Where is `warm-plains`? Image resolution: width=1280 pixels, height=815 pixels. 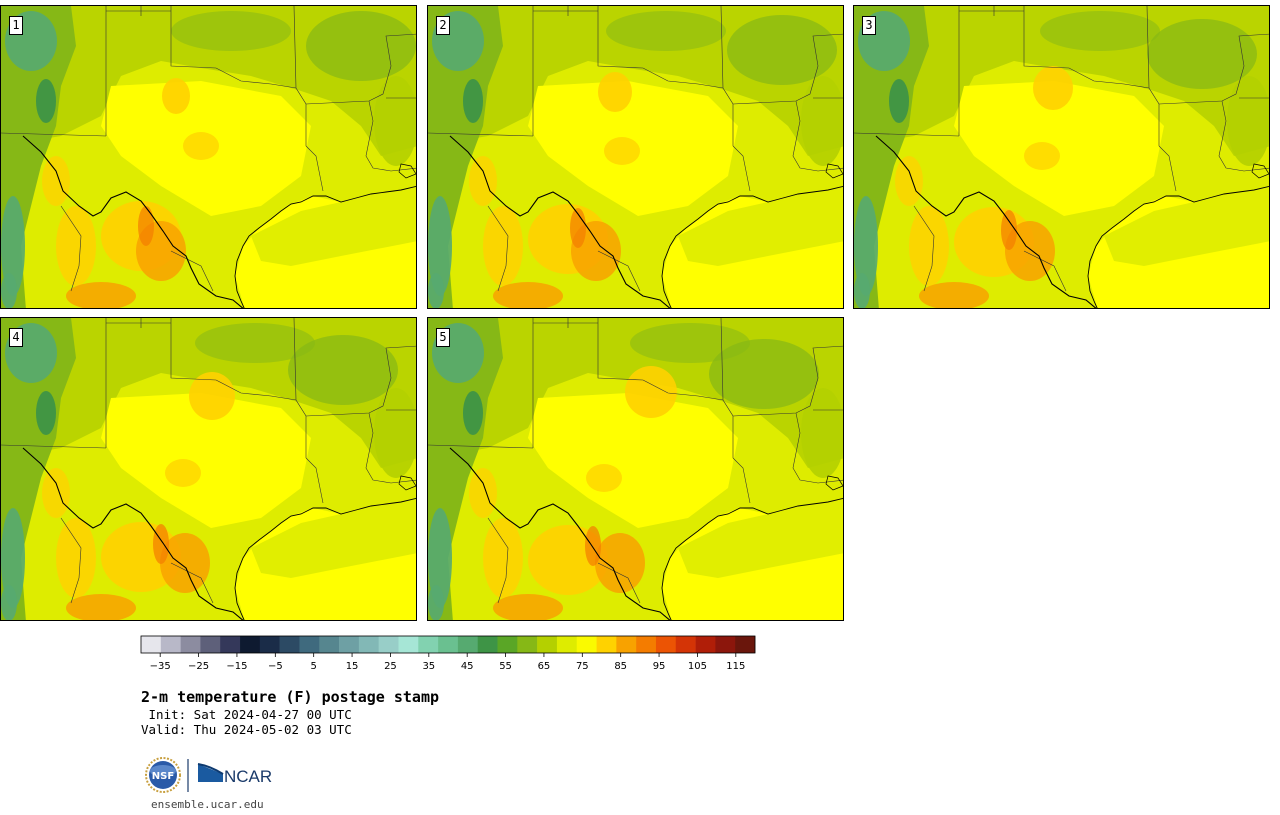 warm-plains is located at coordinates (206, 460).